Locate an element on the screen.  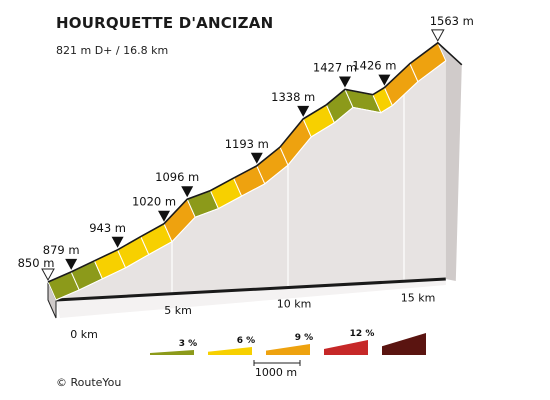
profile-bottom-wall is located at coordinates (251, 298).